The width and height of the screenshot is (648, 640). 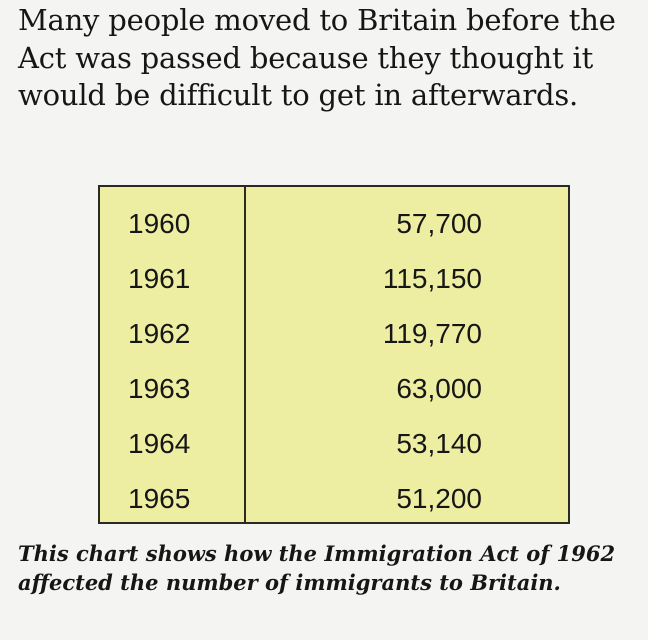 What do you see at coordinates (439, 388) in the screenshot?
I see `immigrants-cell: 63,000` at bounding box center [439, 388].